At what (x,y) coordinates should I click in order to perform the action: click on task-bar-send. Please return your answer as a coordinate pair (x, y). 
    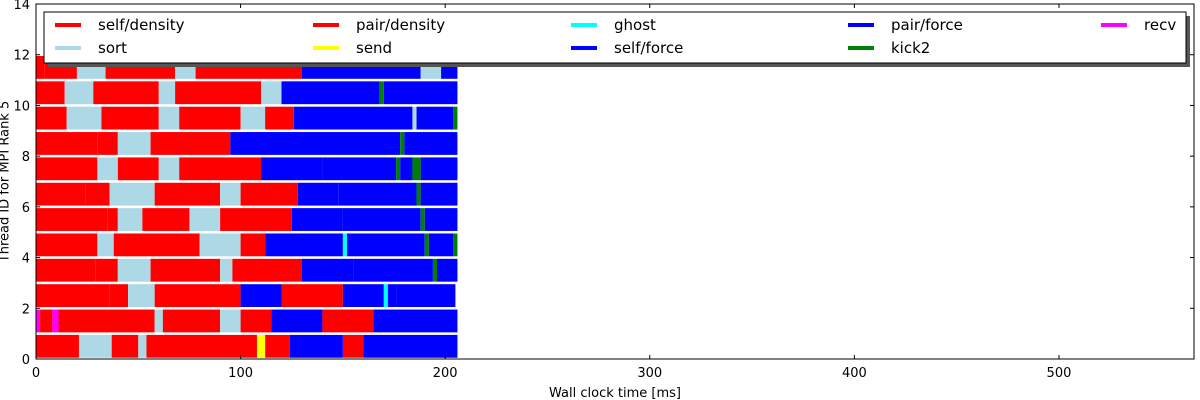
    Looking at the image, I should click on (261, 346).